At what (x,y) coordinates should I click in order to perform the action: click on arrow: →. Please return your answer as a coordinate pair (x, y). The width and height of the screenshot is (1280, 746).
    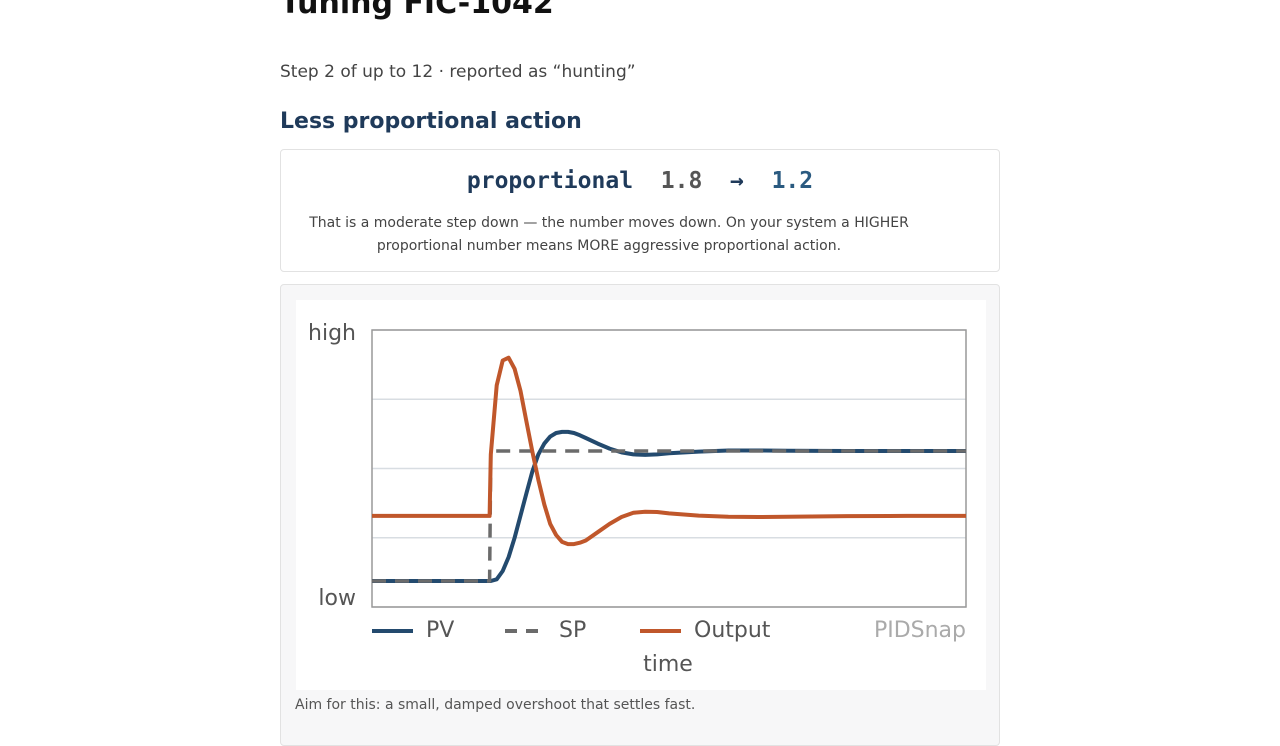
    Looking at the image, I should click on (737, 181).